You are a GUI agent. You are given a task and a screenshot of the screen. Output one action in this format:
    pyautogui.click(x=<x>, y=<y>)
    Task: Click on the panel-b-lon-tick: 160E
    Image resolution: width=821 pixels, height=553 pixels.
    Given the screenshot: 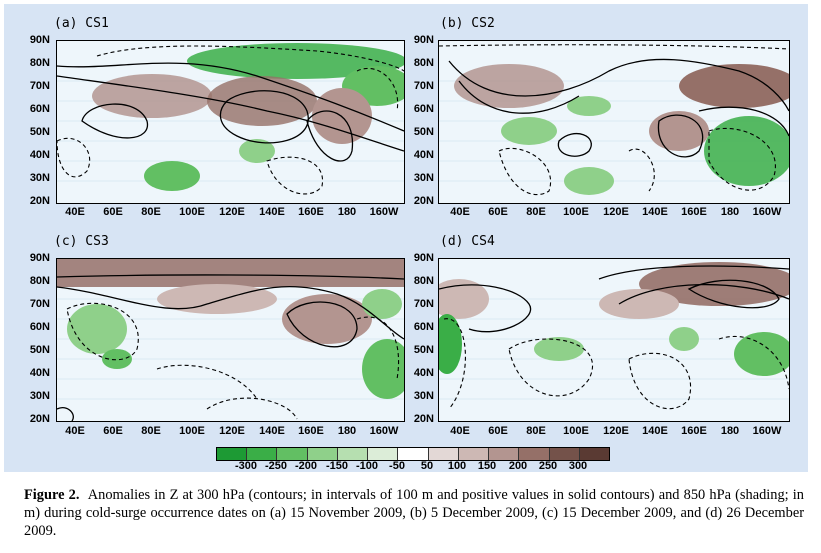 What is the action you would take?
    pyautogui.click(x=694, y=212)
    